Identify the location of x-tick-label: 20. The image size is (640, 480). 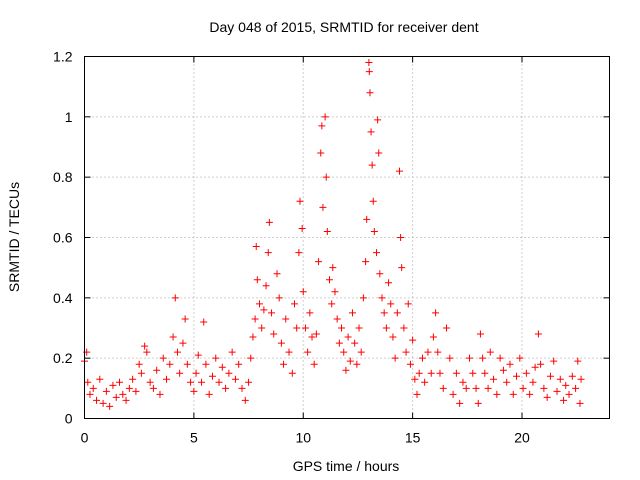
(522, 438).